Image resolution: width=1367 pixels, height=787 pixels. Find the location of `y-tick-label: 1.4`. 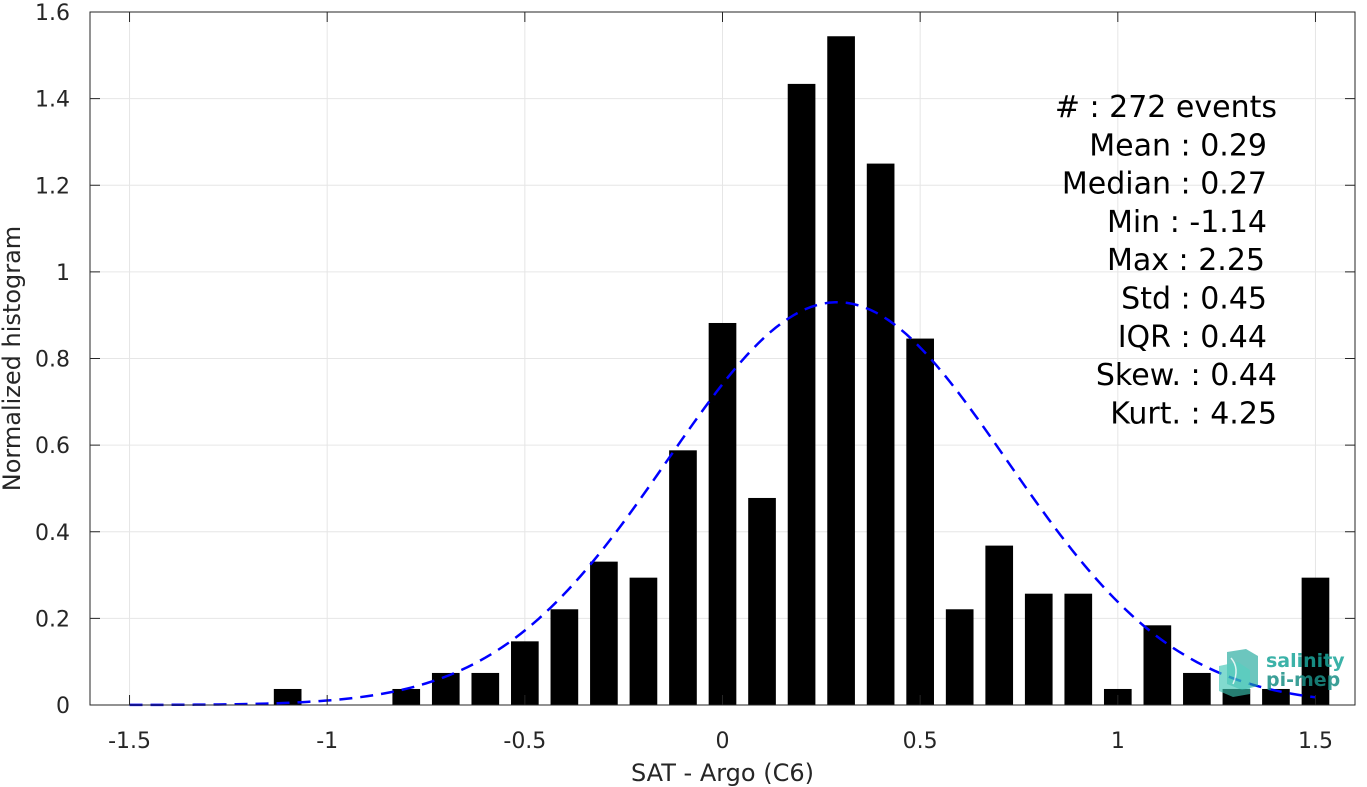

y-tick-label: 1.4 is located at coordinates (52, 100).